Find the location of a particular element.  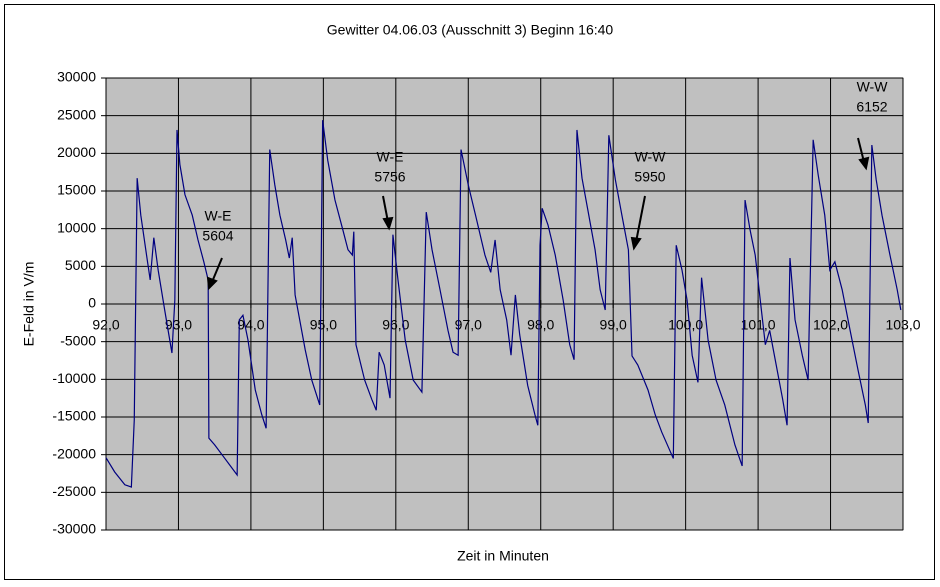

y-tick-label: -30000 is located at coordinates (74, 529).